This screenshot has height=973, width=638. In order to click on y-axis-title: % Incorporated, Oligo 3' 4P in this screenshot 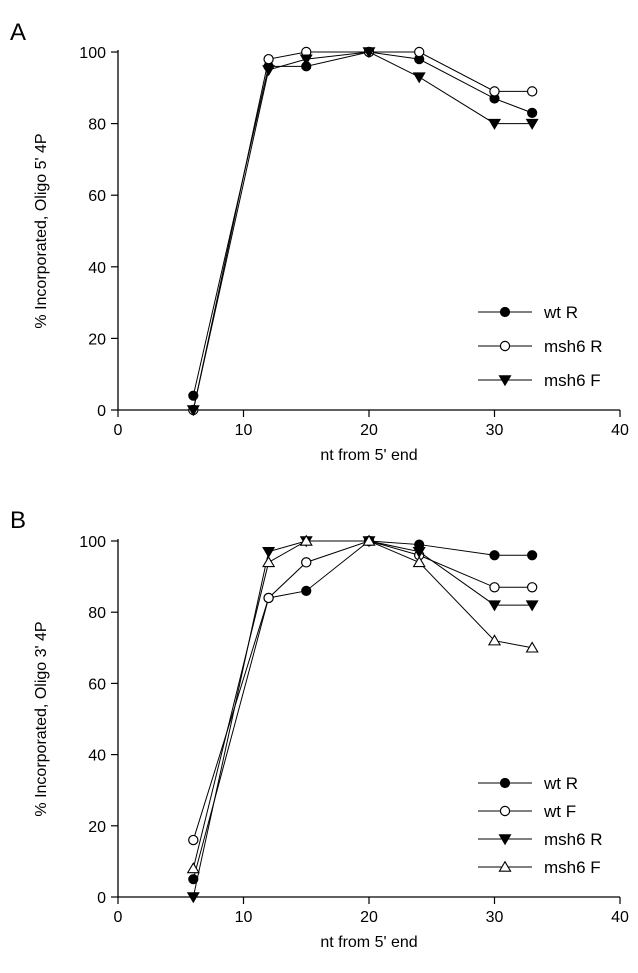, I will do `click(41, 718)`.